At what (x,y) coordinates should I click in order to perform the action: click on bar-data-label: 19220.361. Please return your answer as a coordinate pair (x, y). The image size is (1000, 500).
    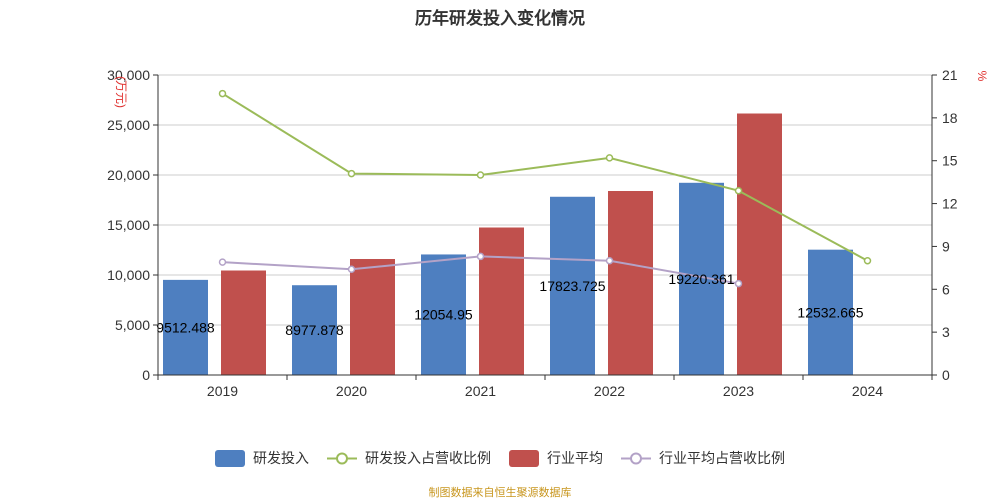
    Looking at the image, I should click on (701, 279).